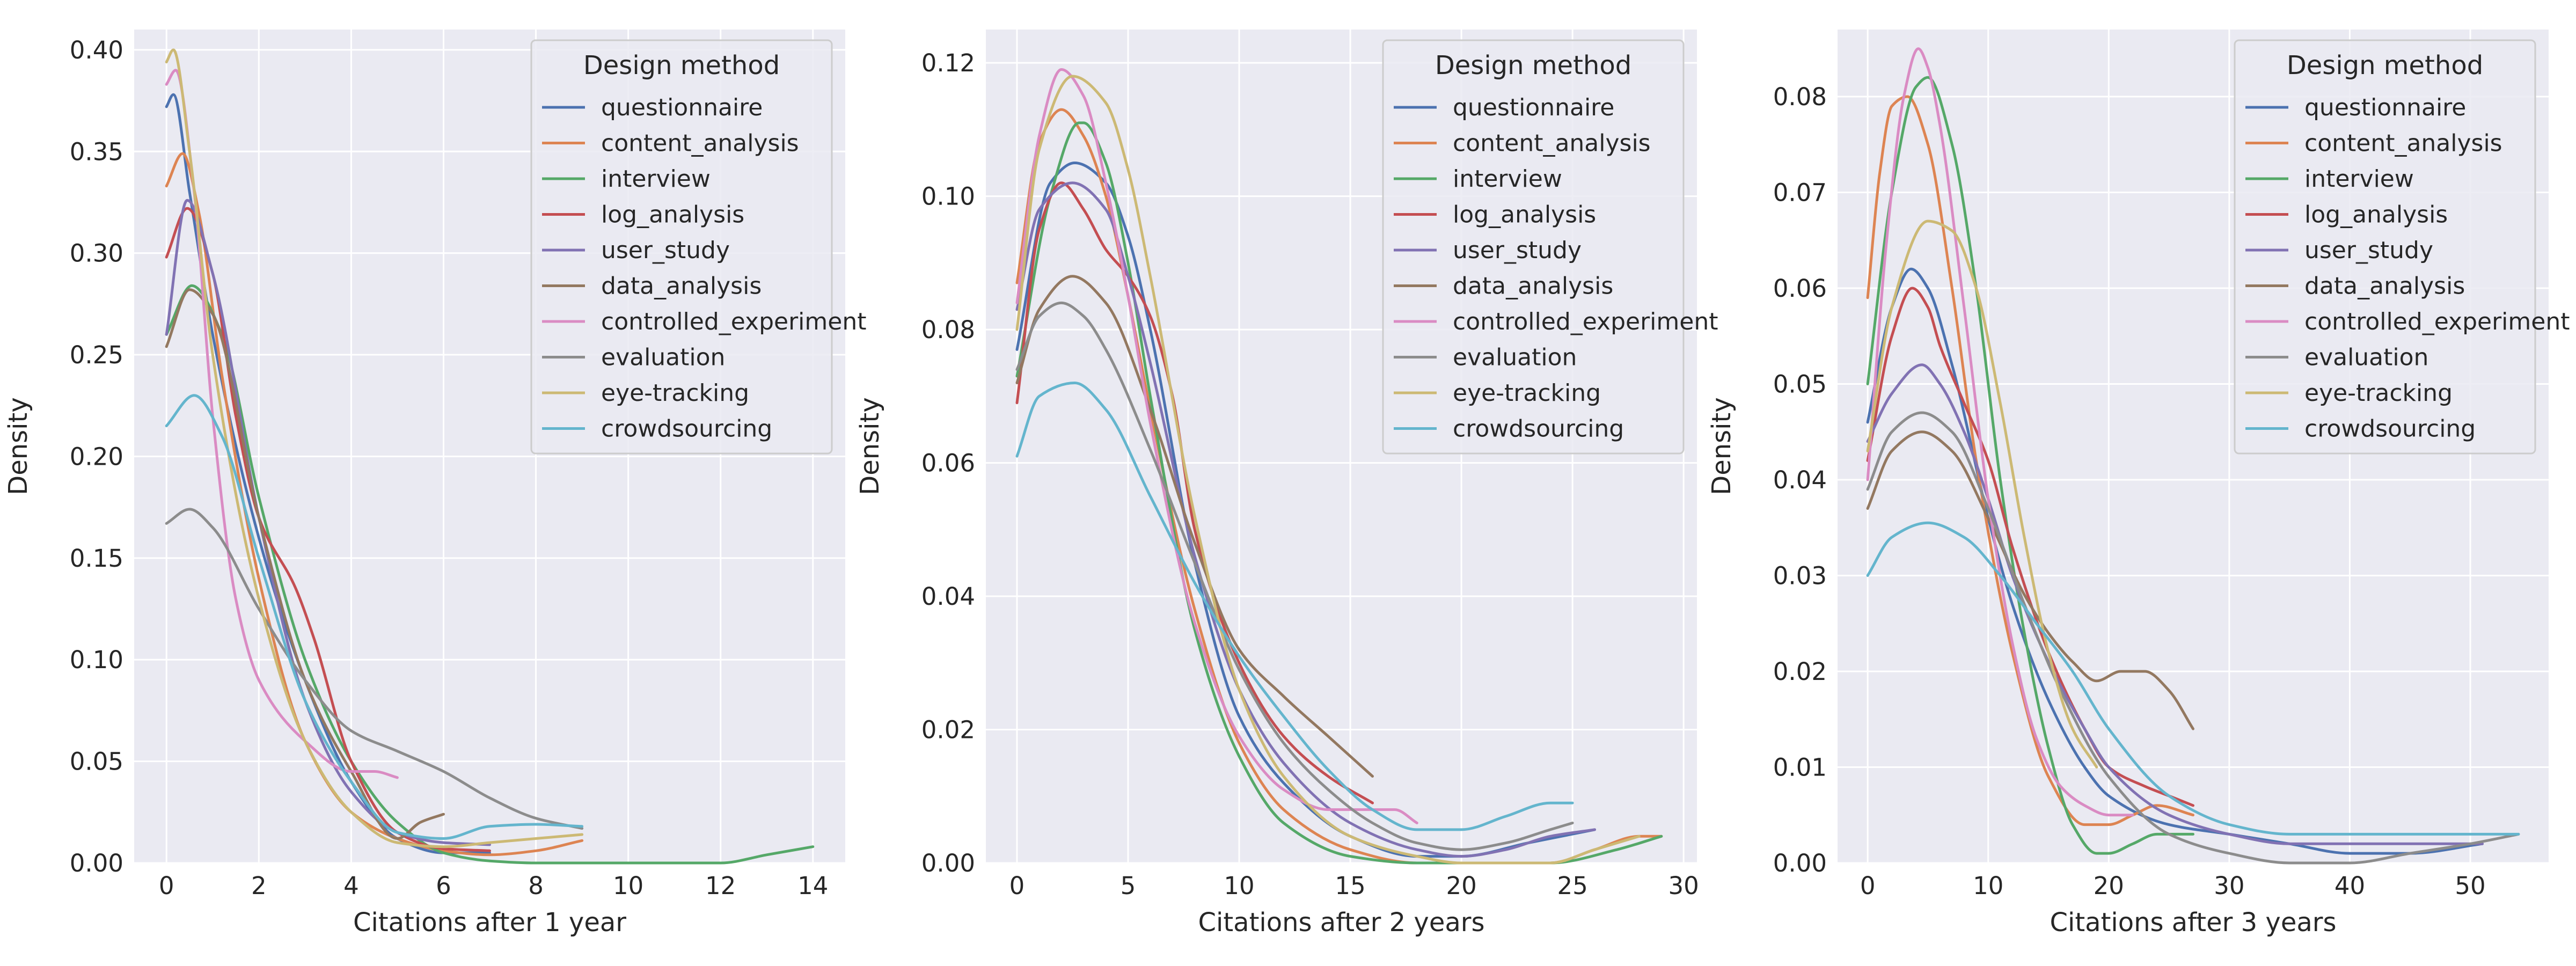 The width and height of the screenshot is (2576, 966). Describe the element at coordinates (2193, 923) in the screenshot. I see `x-axis-label: Citations after 3 years` at that location.